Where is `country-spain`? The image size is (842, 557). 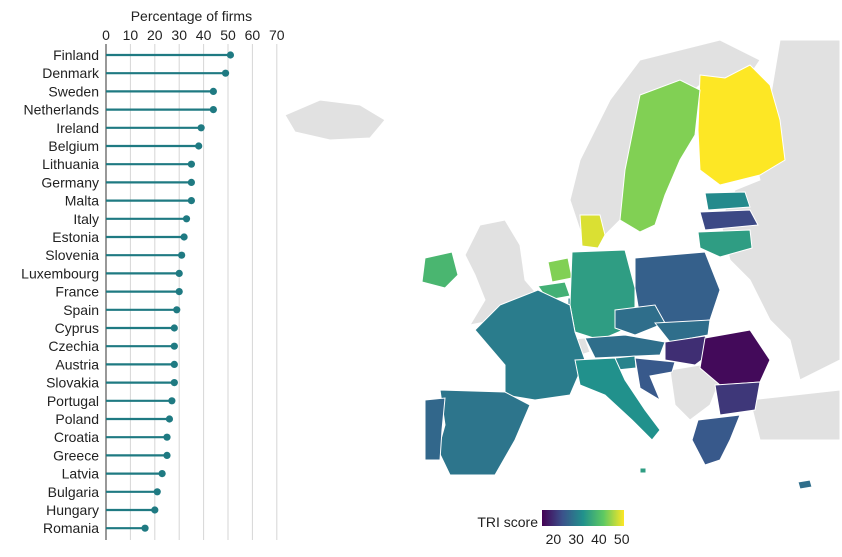 country-spain is located at coordinates (484, 432).